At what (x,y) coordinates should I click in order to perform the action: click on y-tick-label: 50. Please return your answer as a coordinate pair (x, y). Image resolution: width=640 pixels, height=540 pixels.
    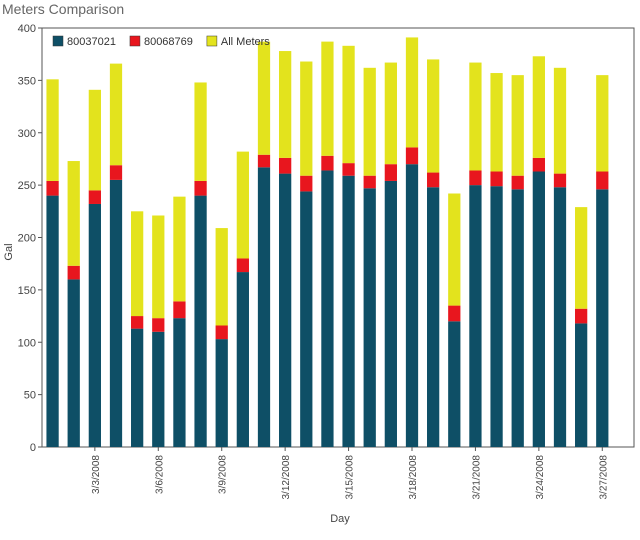
    Looking at the image, I should click on (30, 396).